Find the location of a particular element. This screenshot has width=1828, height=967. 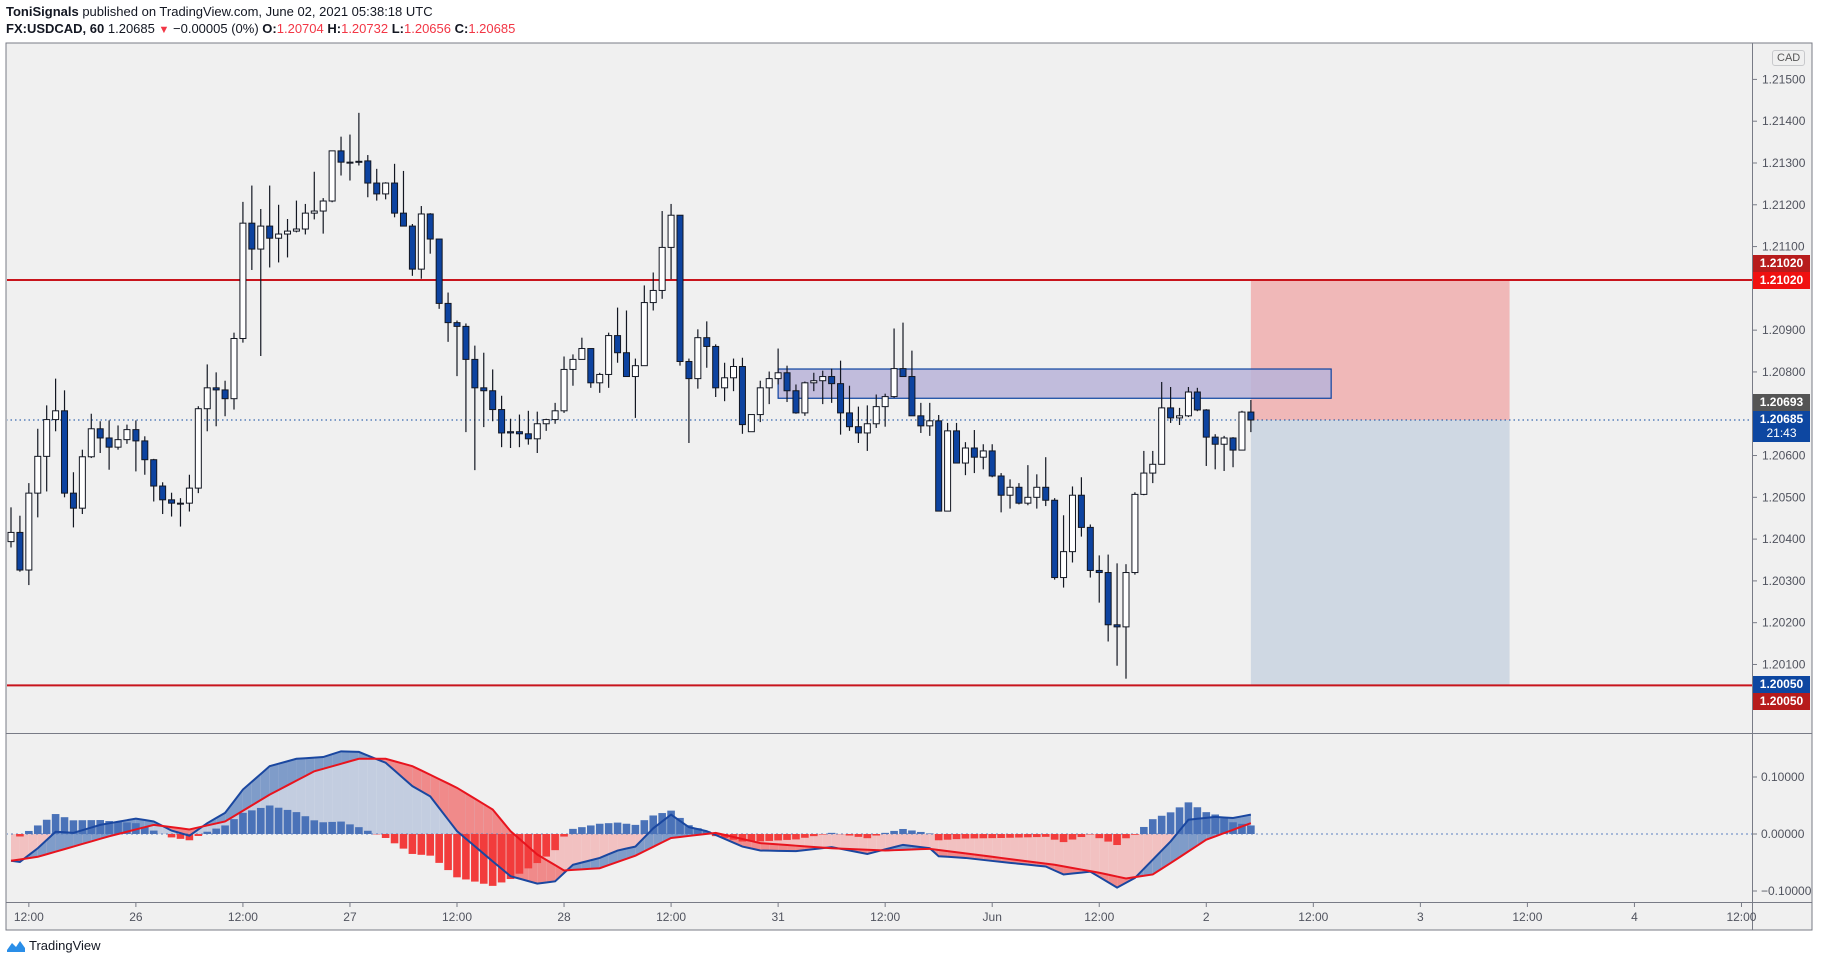

reward-zone is located at coordinates (1380, 552).